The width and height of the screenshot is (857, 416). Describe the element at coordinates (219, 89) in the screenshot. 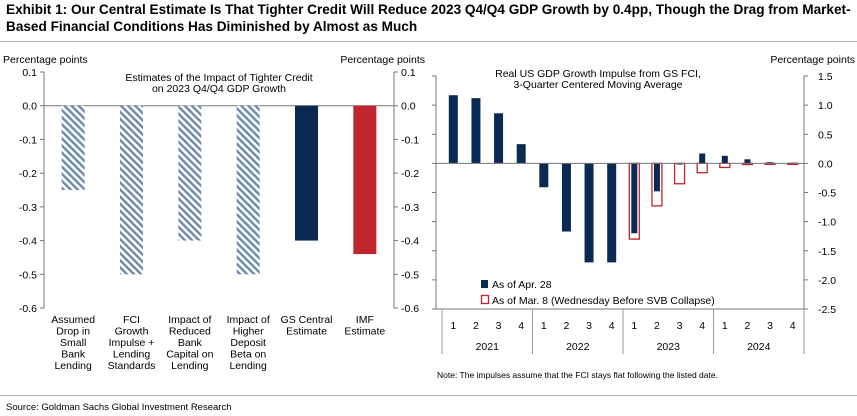

I see `left-chart-title-line: on 2023 Q4/Q4 GDP Growth` at that location.